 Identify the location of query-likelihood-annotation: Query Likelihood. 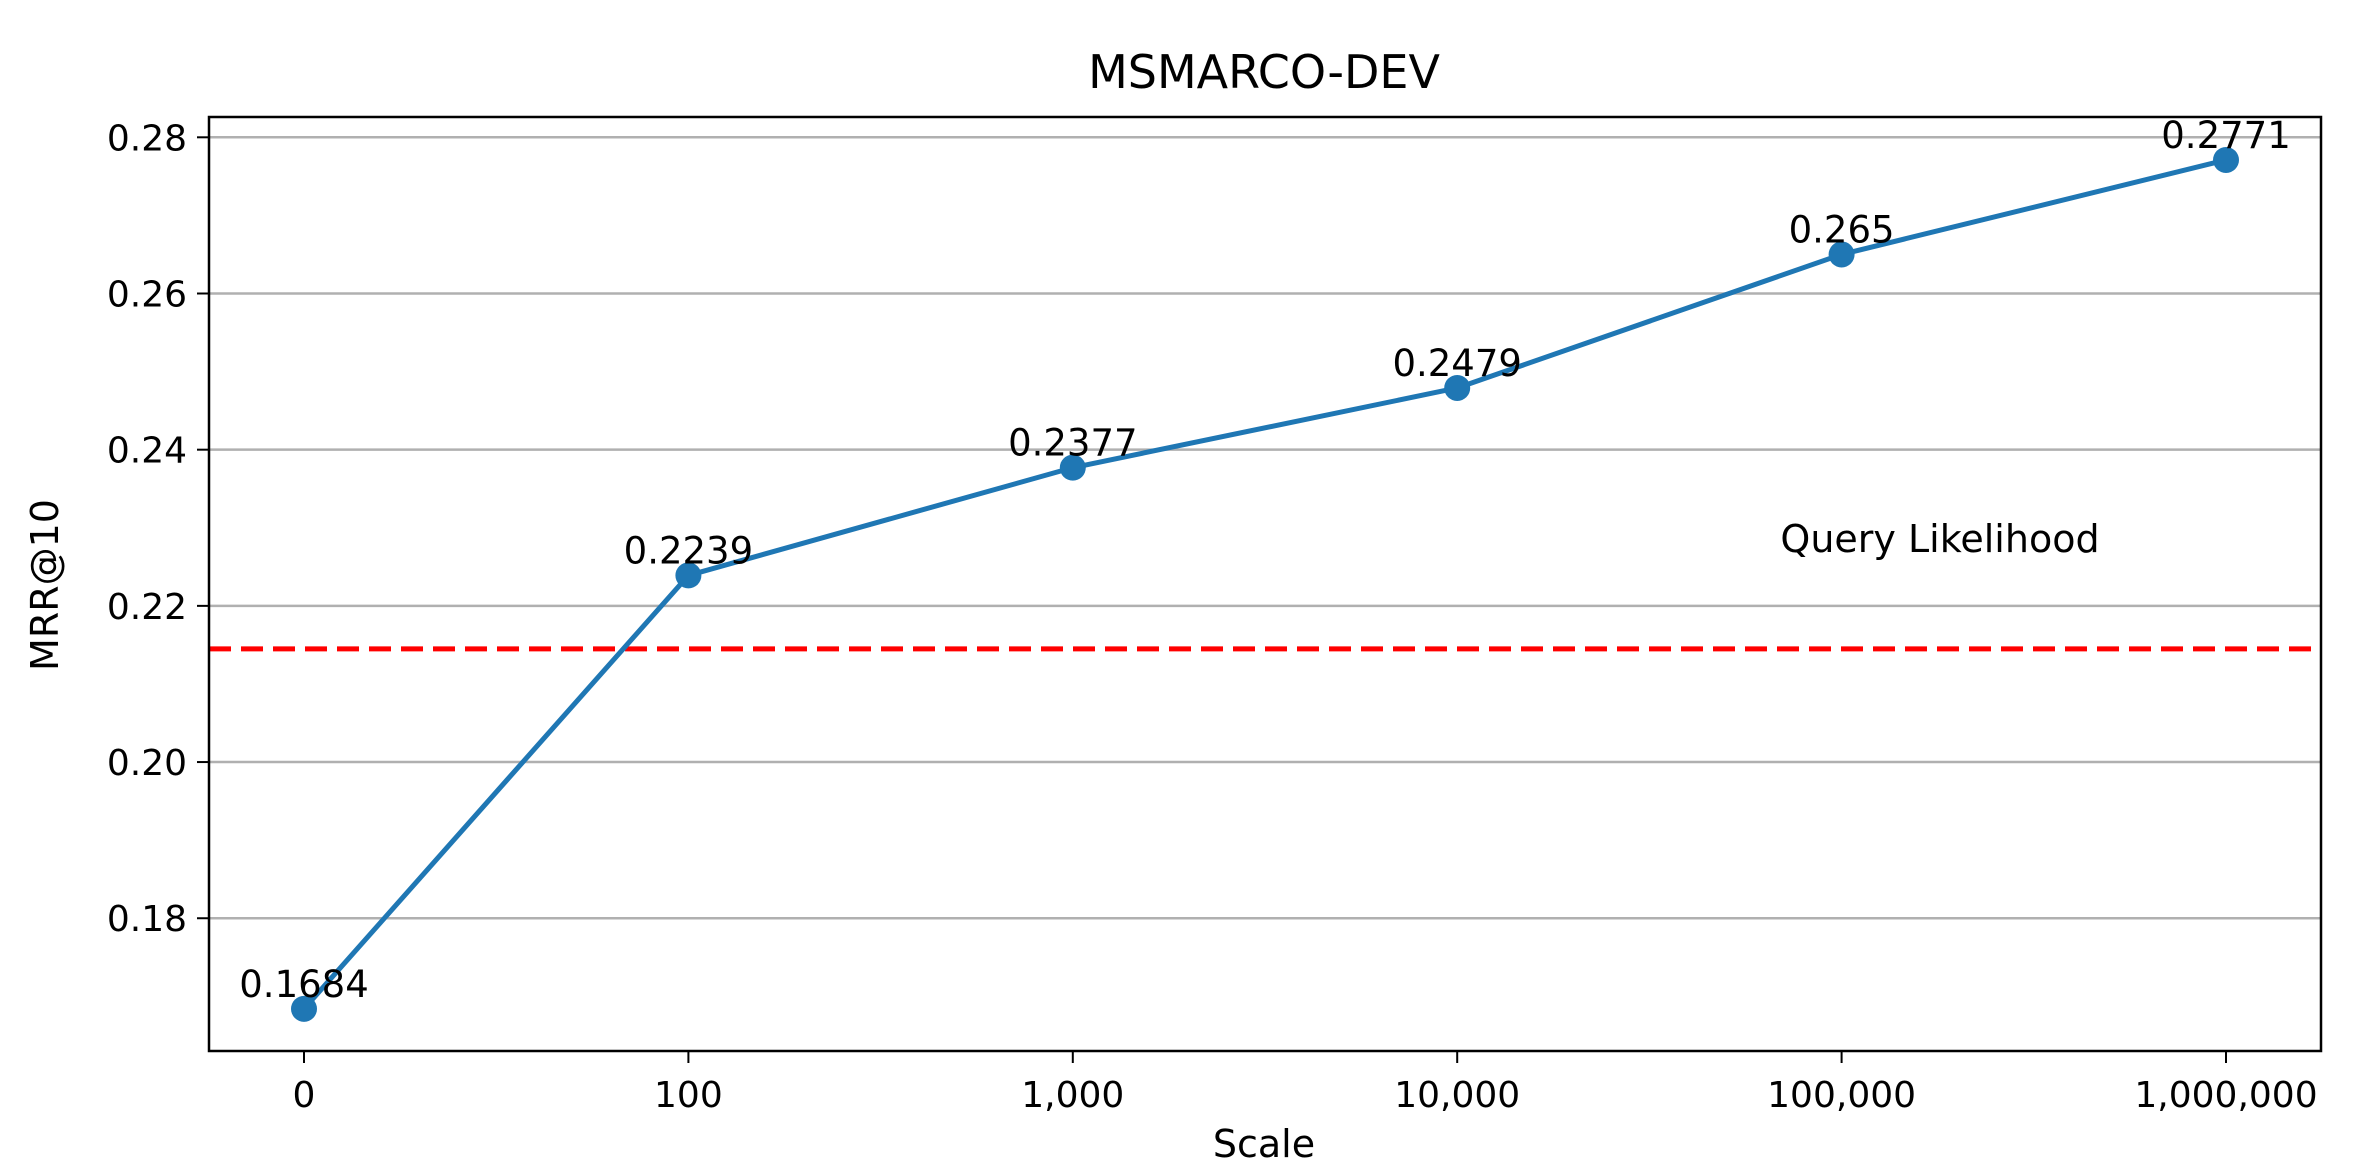
(1939, 539).